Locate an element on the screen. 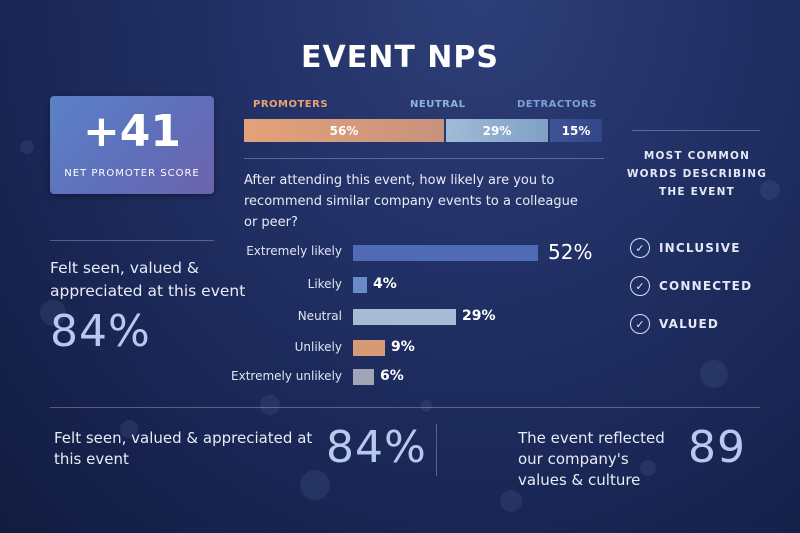 The height and width of the screenshot is (533, 800). promoters-bar: 56% is located at coordinates (344, 130).